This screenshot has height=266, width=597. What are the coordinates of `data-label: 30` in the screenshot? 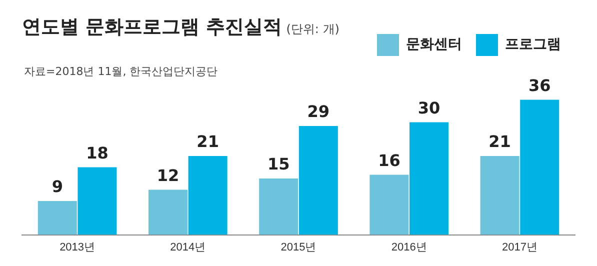 It's located at (429, 108).